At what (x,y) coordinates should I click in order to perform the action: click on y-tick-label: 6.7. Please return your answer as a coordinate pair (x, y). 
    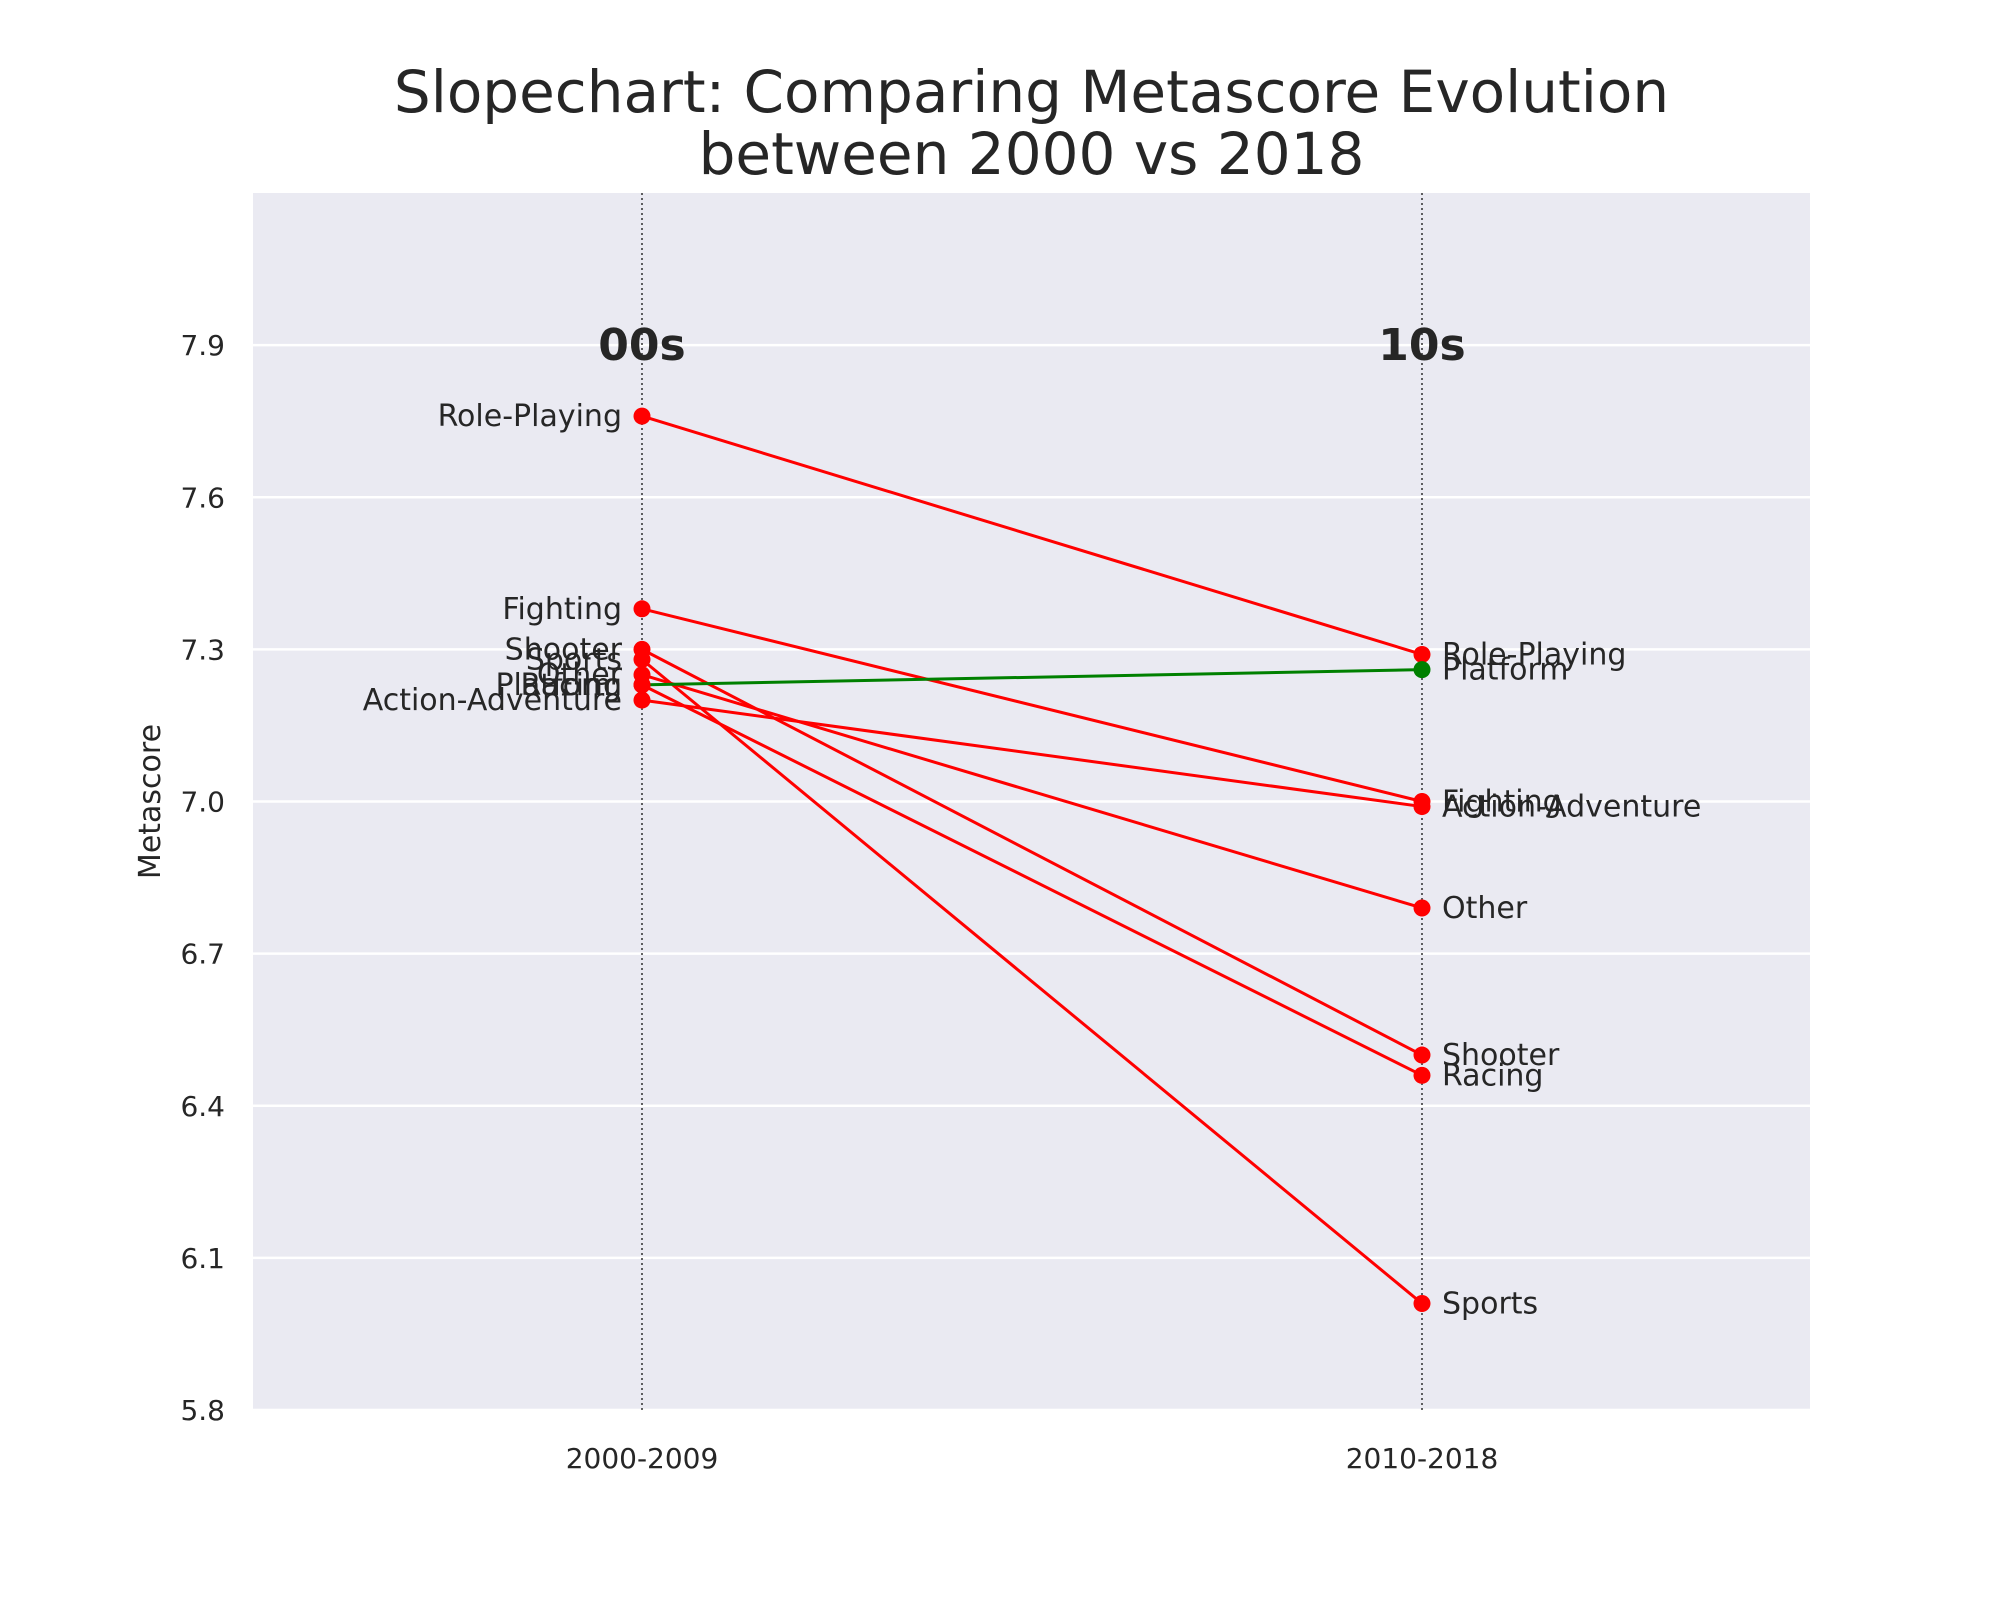
    Looking at the image, I should click on (202, 954).